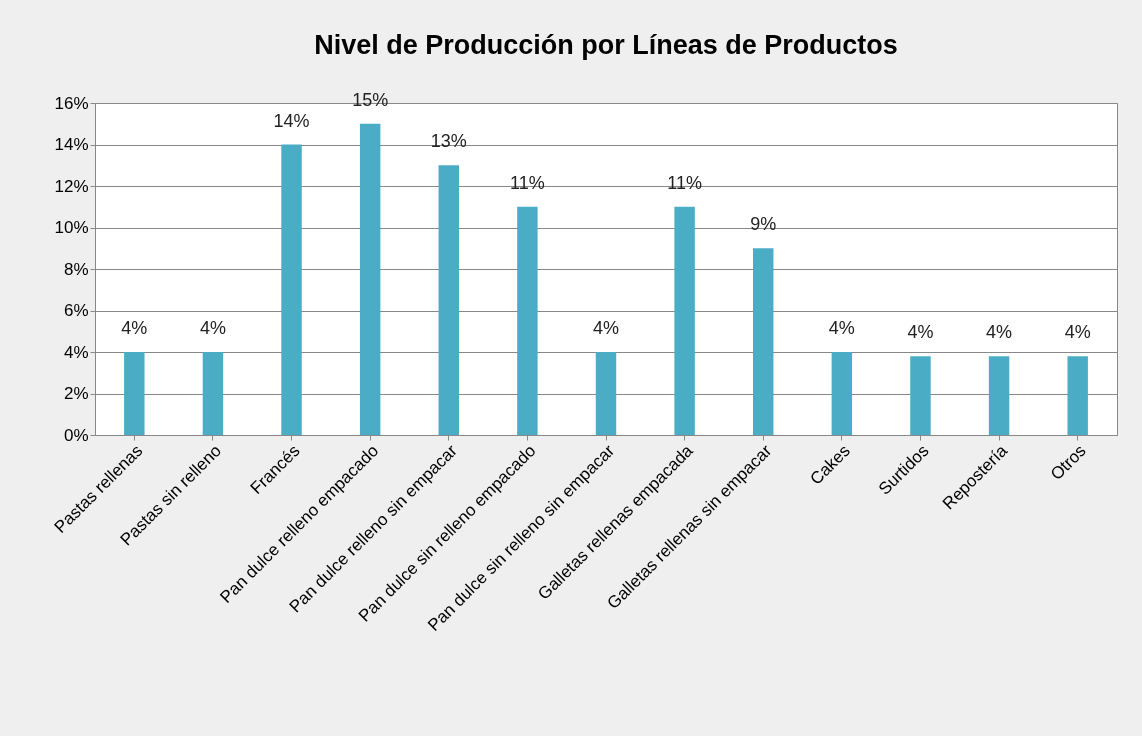 This screenshot has width=1142, height=736. What do you see at coordinates (606, 44) in the screenshot?
I see `chart-title: Nivel de Producción por Líneas de Productos` at bounding box center [606, 44].